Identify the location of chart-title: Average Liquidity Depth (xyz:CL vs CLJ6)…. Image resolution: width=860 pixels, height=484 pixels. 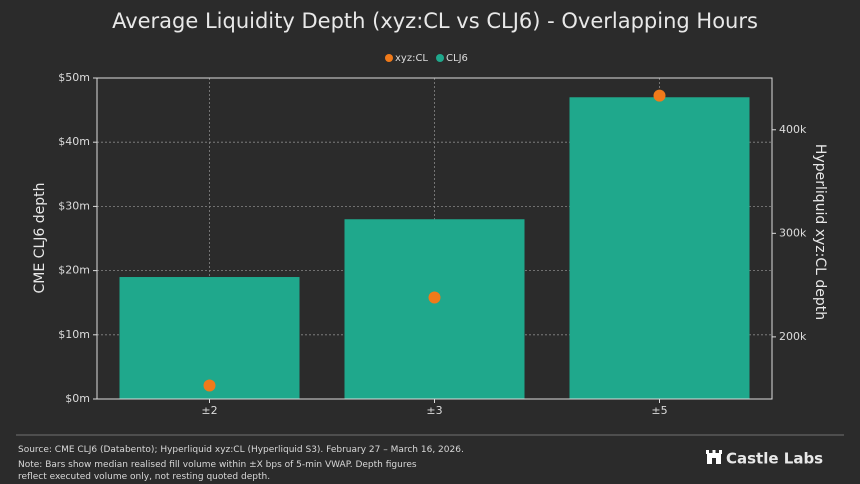
(435, 21).